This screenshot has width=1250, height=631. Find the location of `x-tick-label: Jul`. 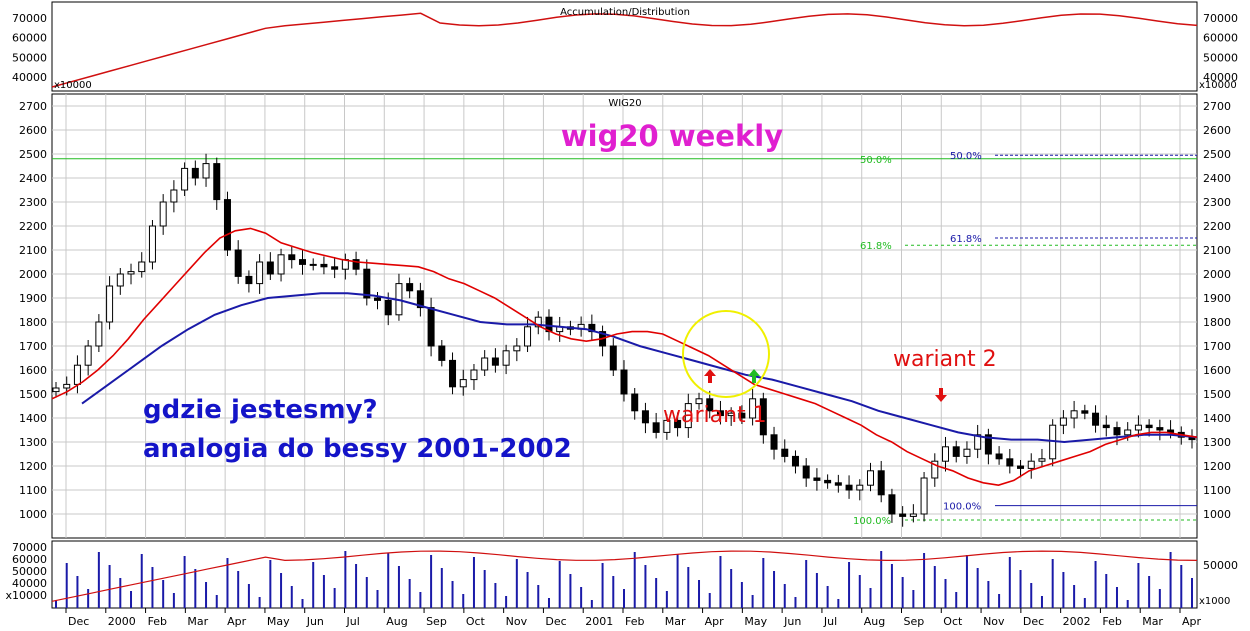

x-tick-label: Jul is located at coordinates (353, 621).